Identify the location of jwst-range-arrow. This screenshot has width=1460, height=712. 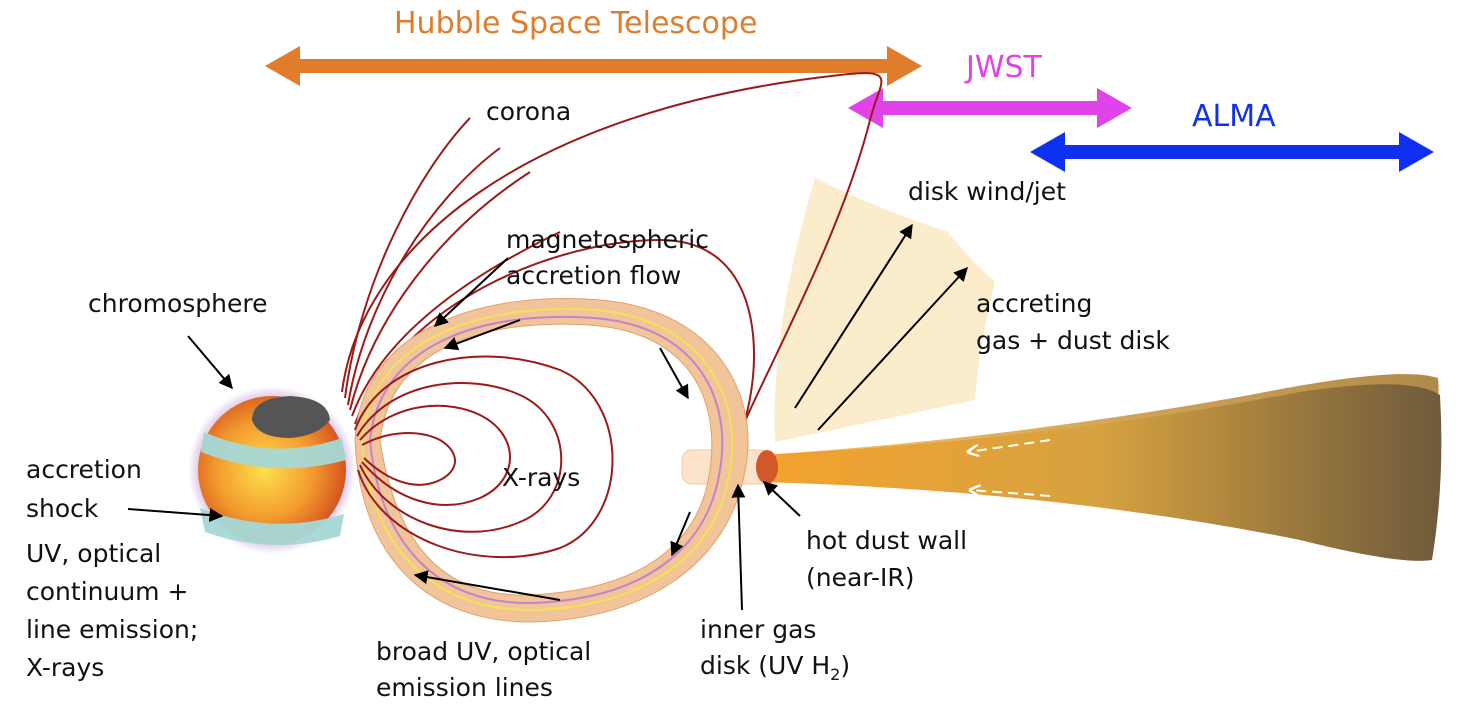
(990, 108).